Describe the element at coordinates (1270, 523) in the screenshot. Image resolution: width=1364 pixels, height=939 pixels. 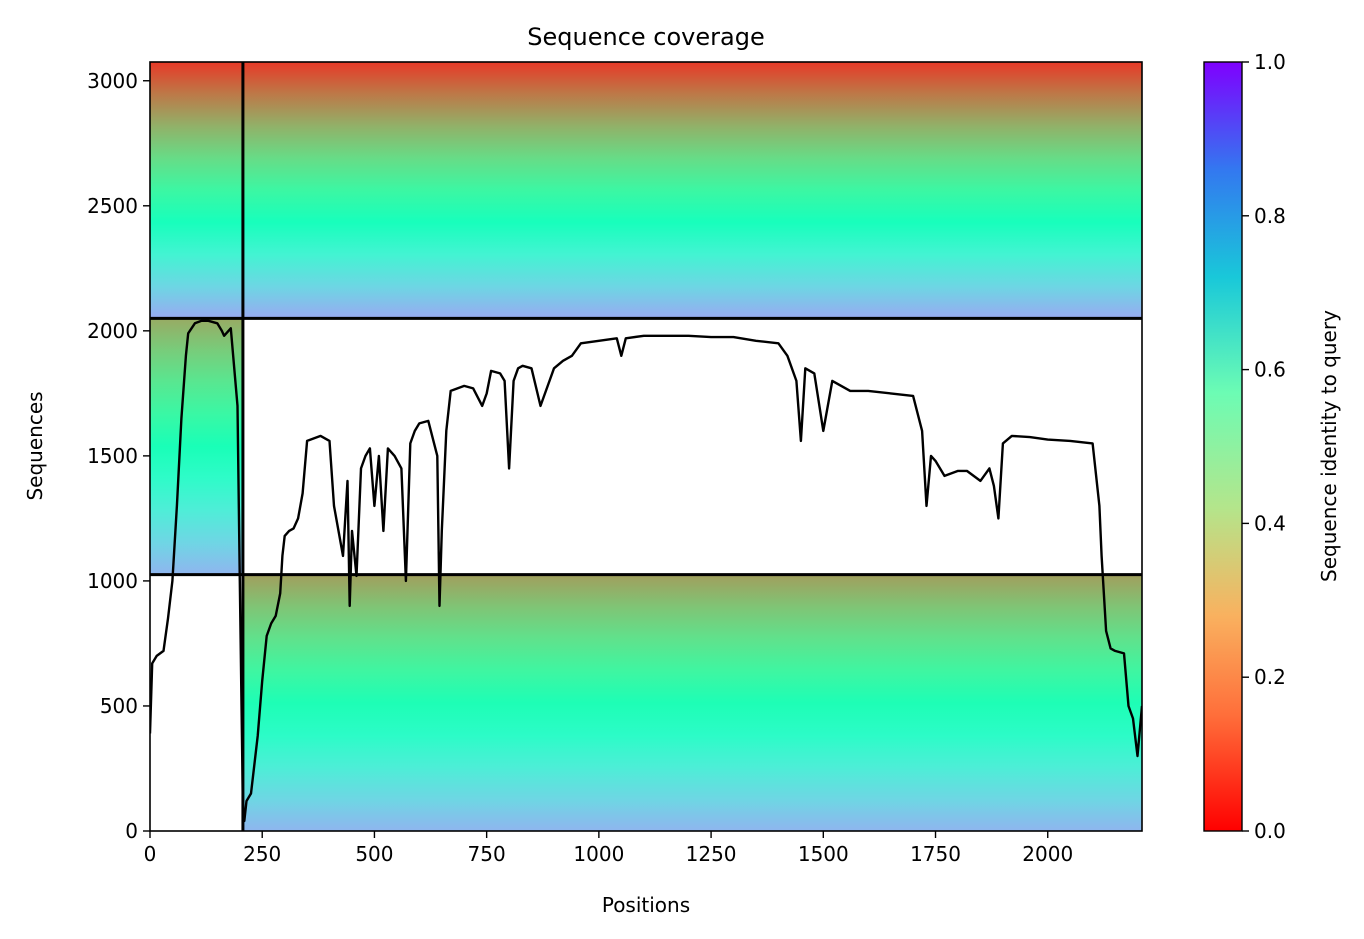
I see `colorbar-tick-label: 0.4` at that location.